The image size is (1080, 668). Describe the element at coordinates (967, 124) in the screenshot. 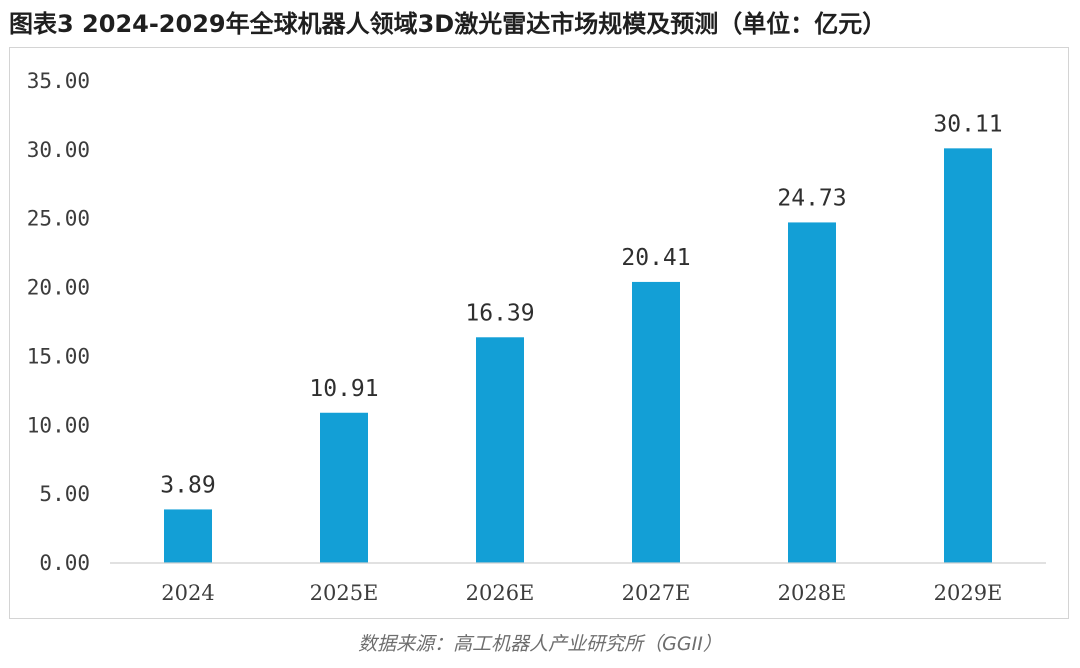

I see `bar-value-label: 30.11` at that location.